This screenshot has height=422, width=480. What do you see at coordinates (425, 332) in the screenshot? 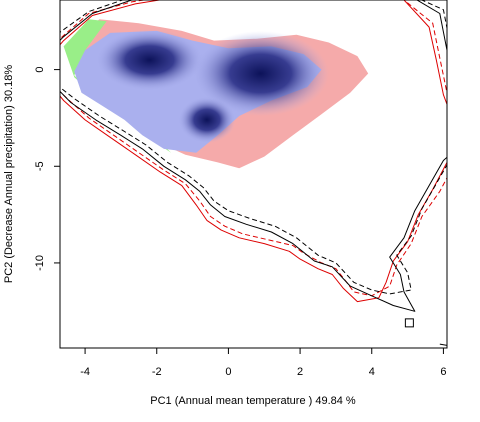
I see `chart-extras` at bounding box center [425, 332].